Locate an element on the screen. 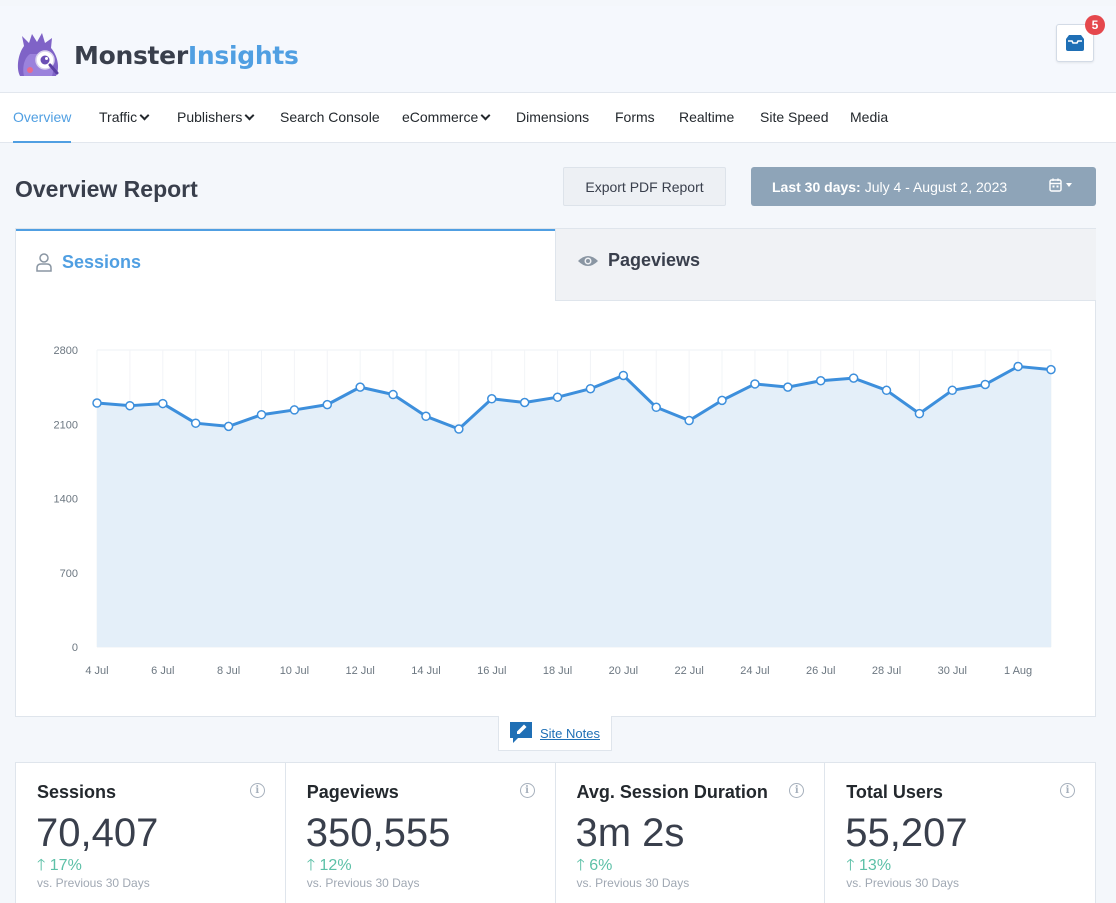  notification-count-badge: 5 is located at coordinates (1095, 25).